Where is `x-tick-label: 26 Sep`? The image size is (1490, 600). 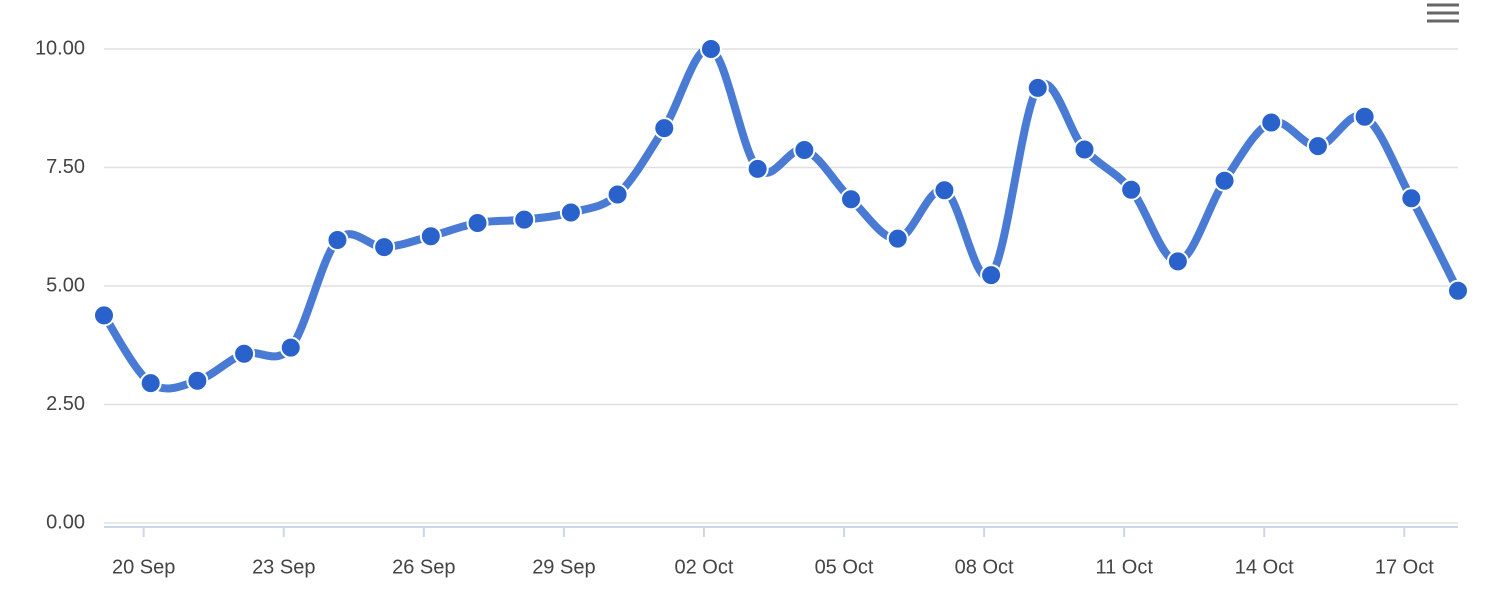
x-tick-label: 26 Sep is located at coordinates (423, 567).